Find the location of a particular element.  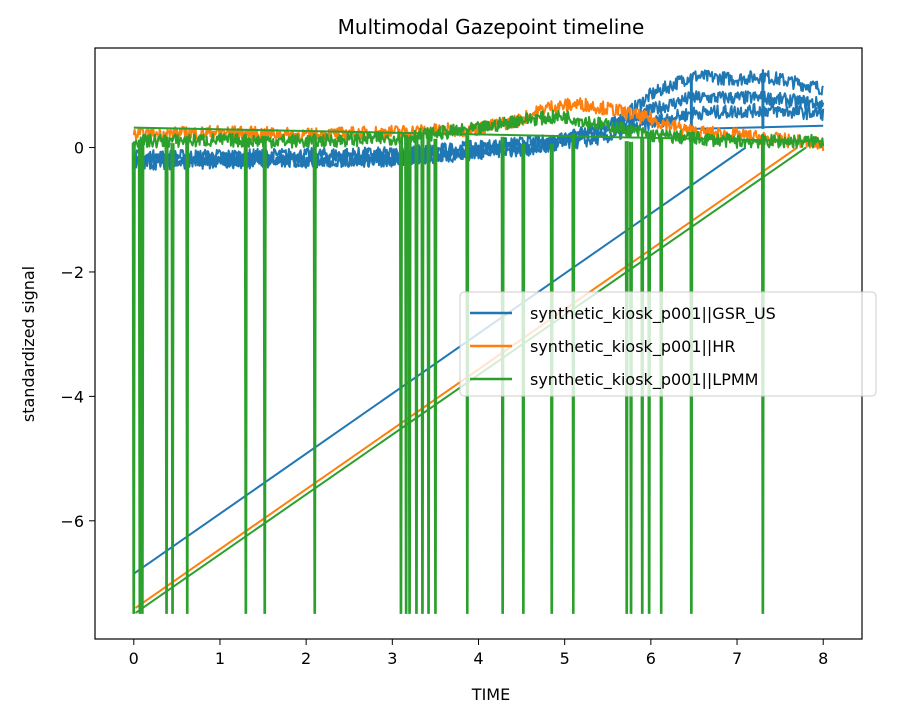

x-tick-label-0: 0 is located at coordinates (134, 658).